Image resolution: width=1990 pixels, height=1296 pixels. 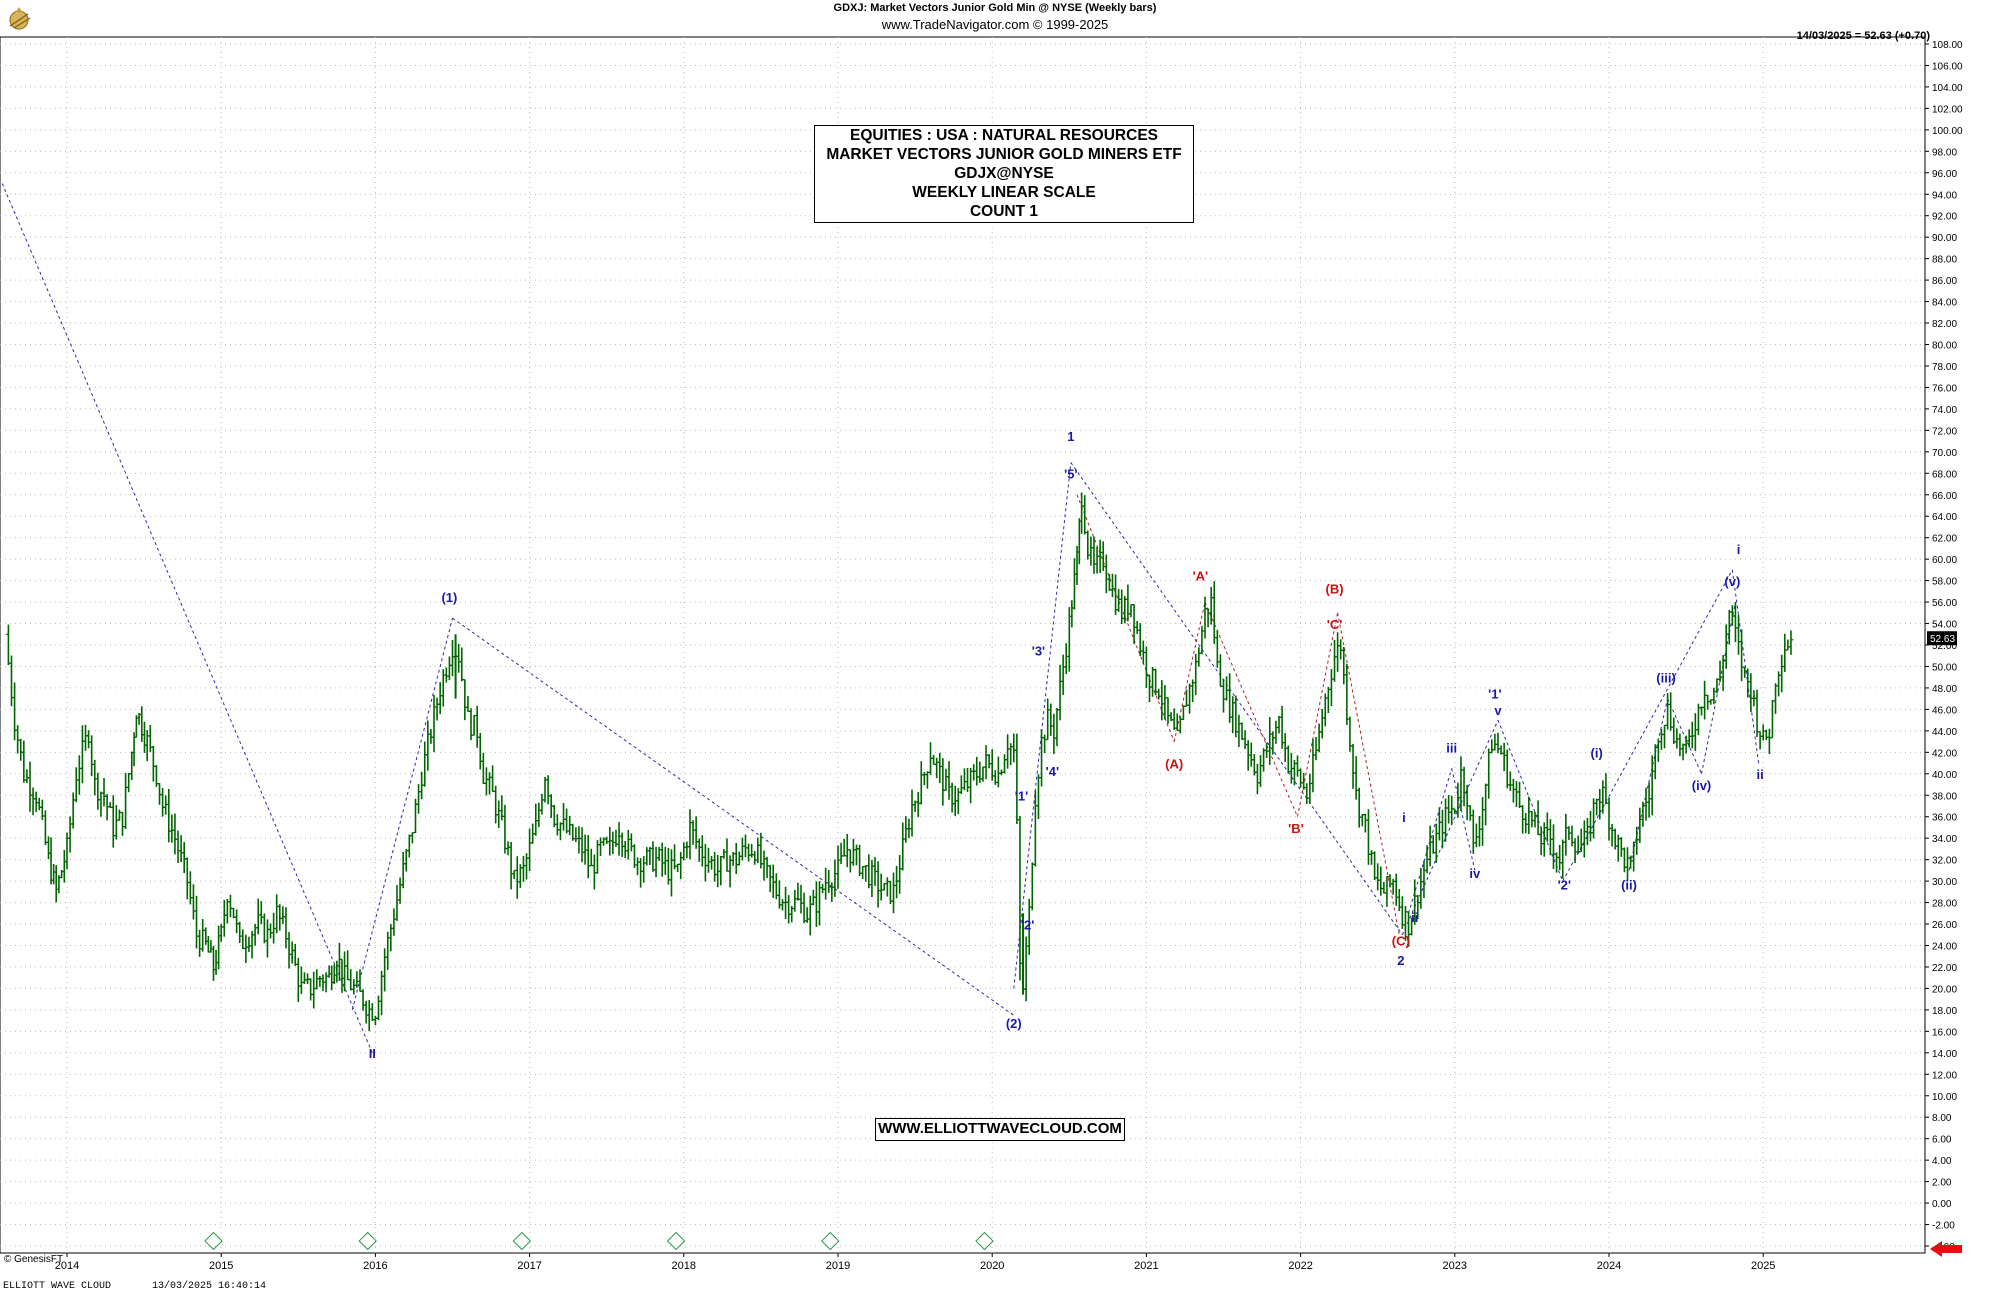 I want to click on y-tick-label: 84.00, so click(x=1944, y=303).